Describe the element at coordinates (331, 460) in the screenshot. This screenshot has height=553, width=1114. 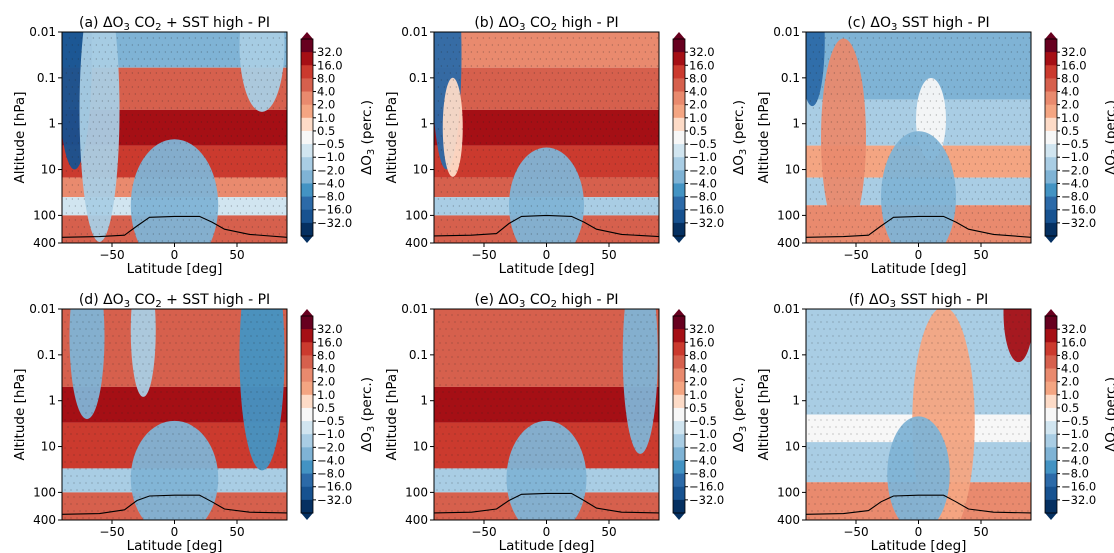
I see `colorbar-tick-label: −4.0` at that location.